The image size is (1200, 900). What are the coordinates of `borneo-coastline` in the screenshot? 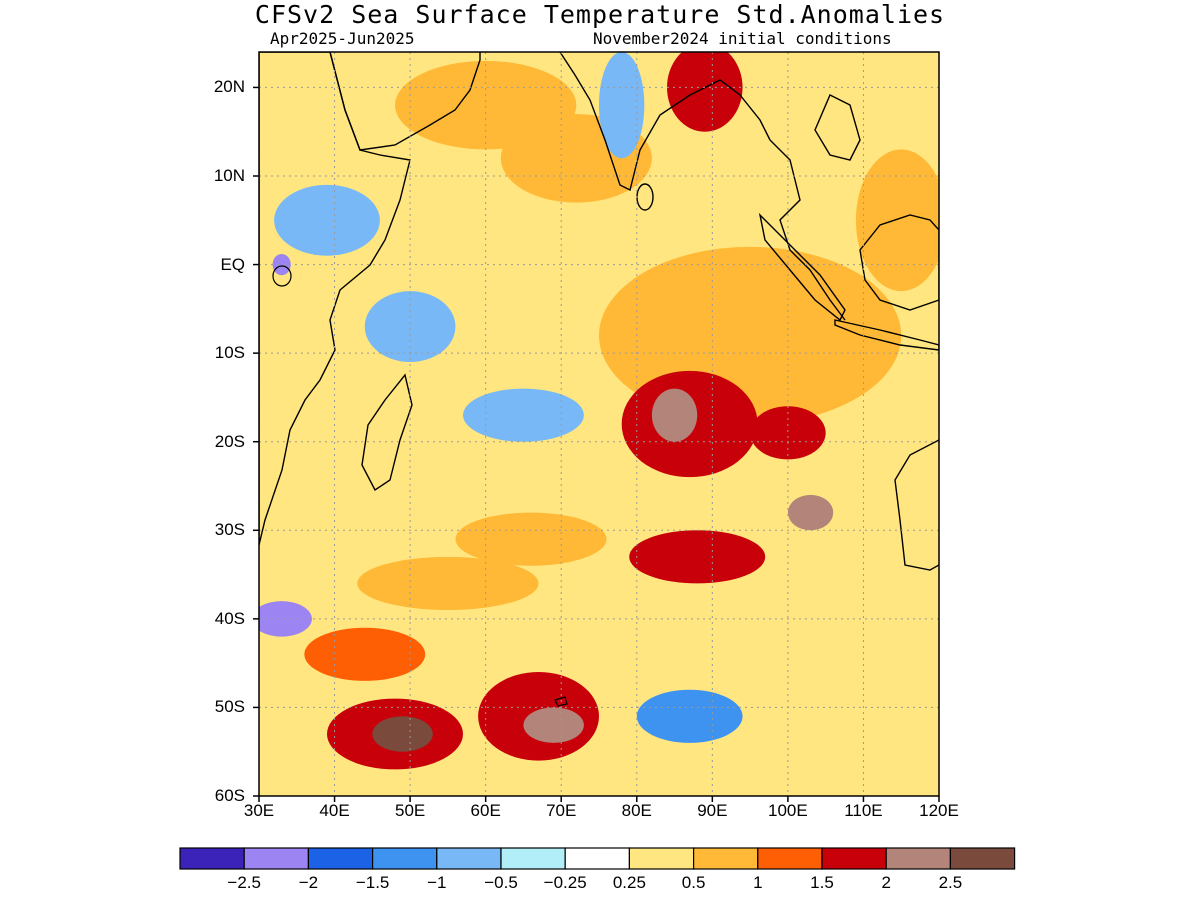 It's located at (899, 262).